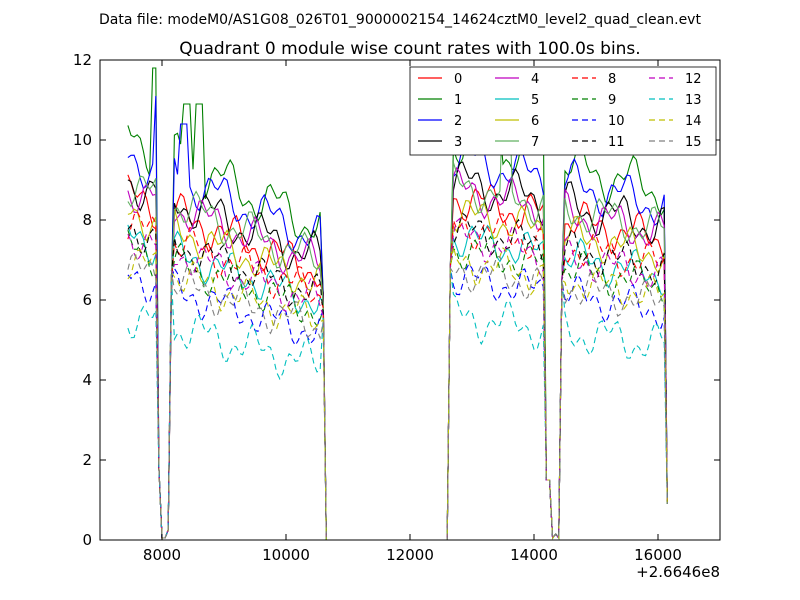 The width and height of the screenshot is (800, 600). Describe the element at coordinates (535, 100) in the screenshot. I see `legend-label-5: 5` at that location.